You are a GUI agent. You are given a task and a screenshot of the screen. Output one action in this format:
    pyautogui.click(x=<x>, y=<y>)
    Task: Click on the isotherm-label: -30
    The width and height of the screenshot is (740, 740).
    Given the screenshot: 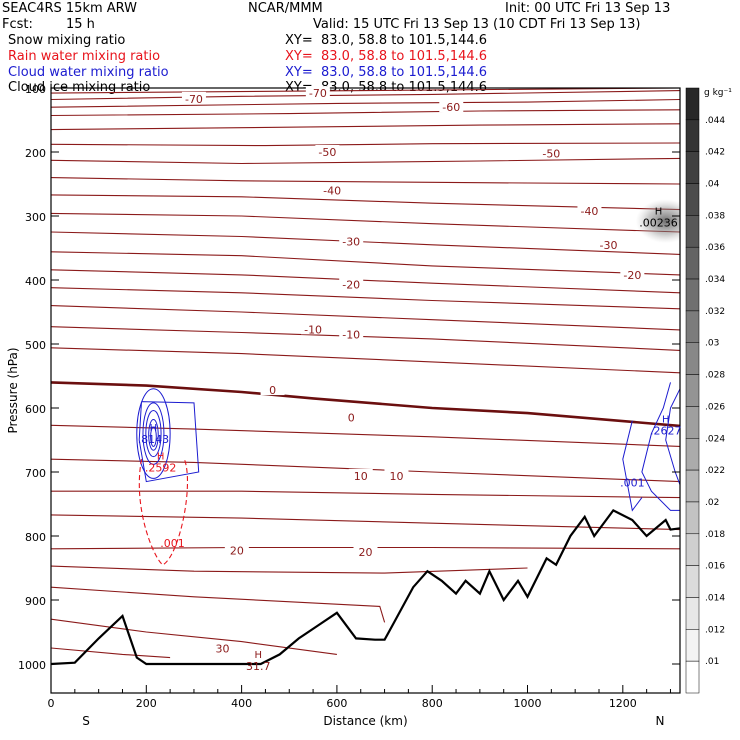 What is the action you would take?
    pyautogui.click(x=609, y=245)
    